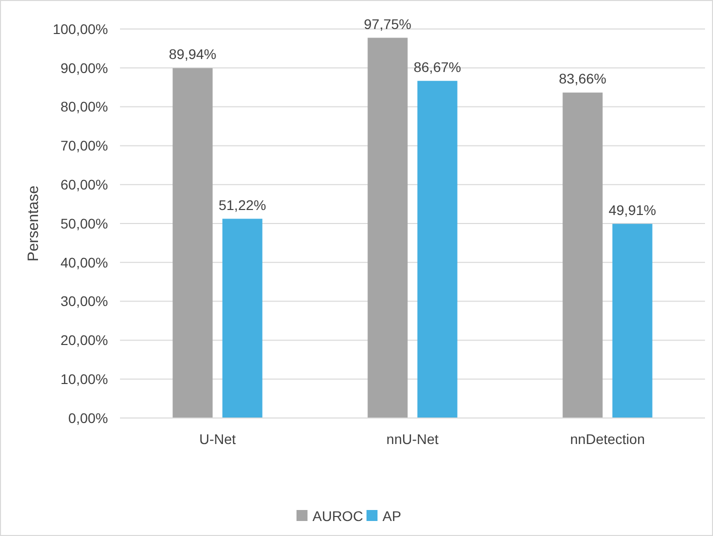  I want to click on y-tick-label: 20,00%, so click(84, 340).